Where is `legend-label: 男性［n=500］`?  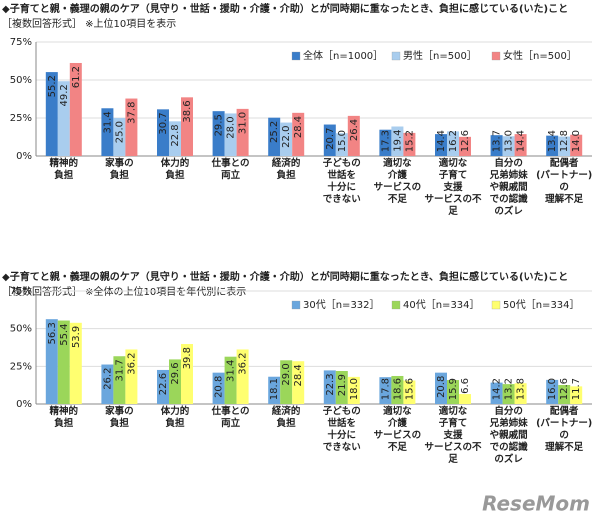
legend-label: 男性［n=500］ is located at coordinates (440, 55).